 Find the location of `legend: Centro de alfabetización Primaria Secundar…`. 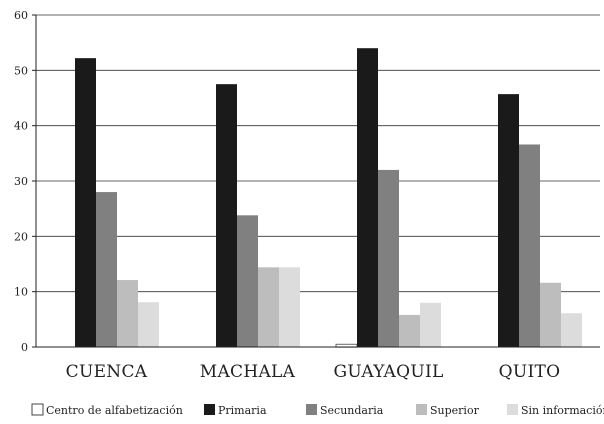

legend: Centro de alfabetización Primaria Secundar… is located at coordinates (317, 410).